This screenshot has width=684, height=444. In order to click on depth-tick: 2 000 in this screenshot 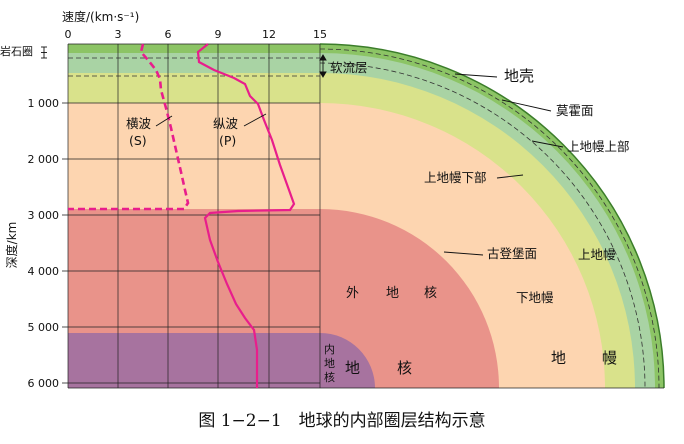, I will do `click(44, 159)`.